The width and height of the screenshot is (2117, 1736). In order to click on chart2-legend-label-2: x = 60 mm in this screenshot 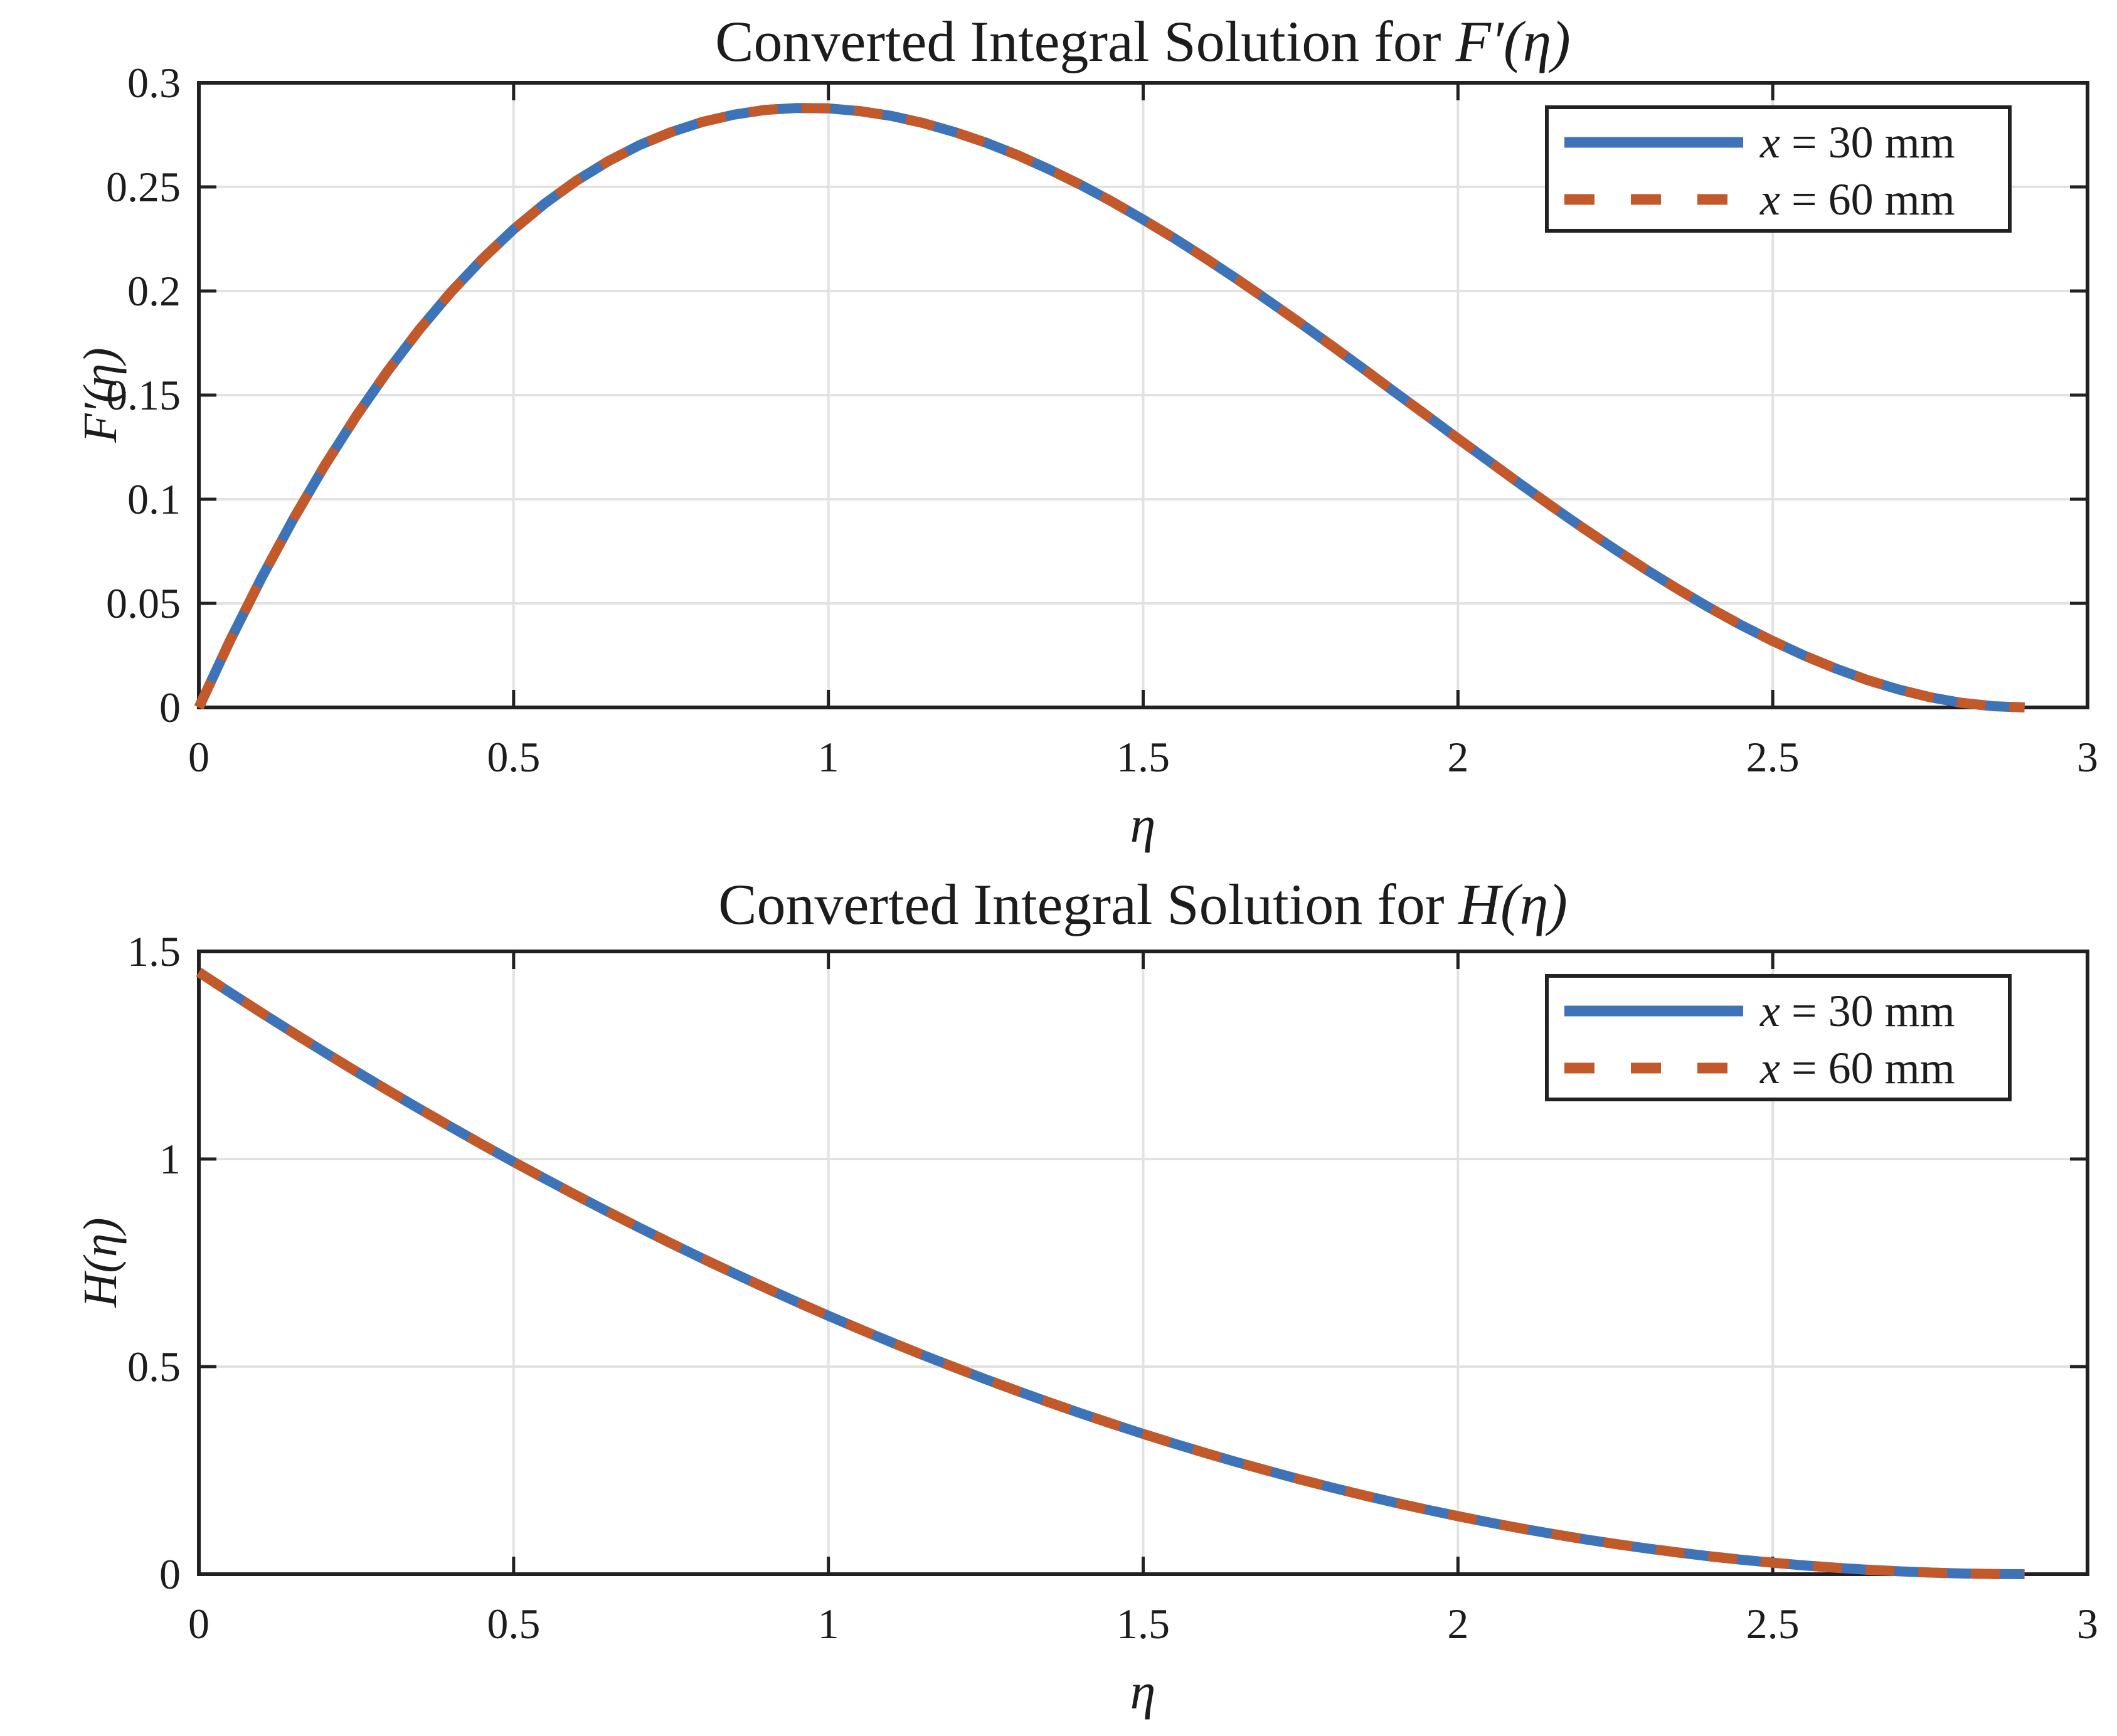, I will do `click(1857, 1068)`.